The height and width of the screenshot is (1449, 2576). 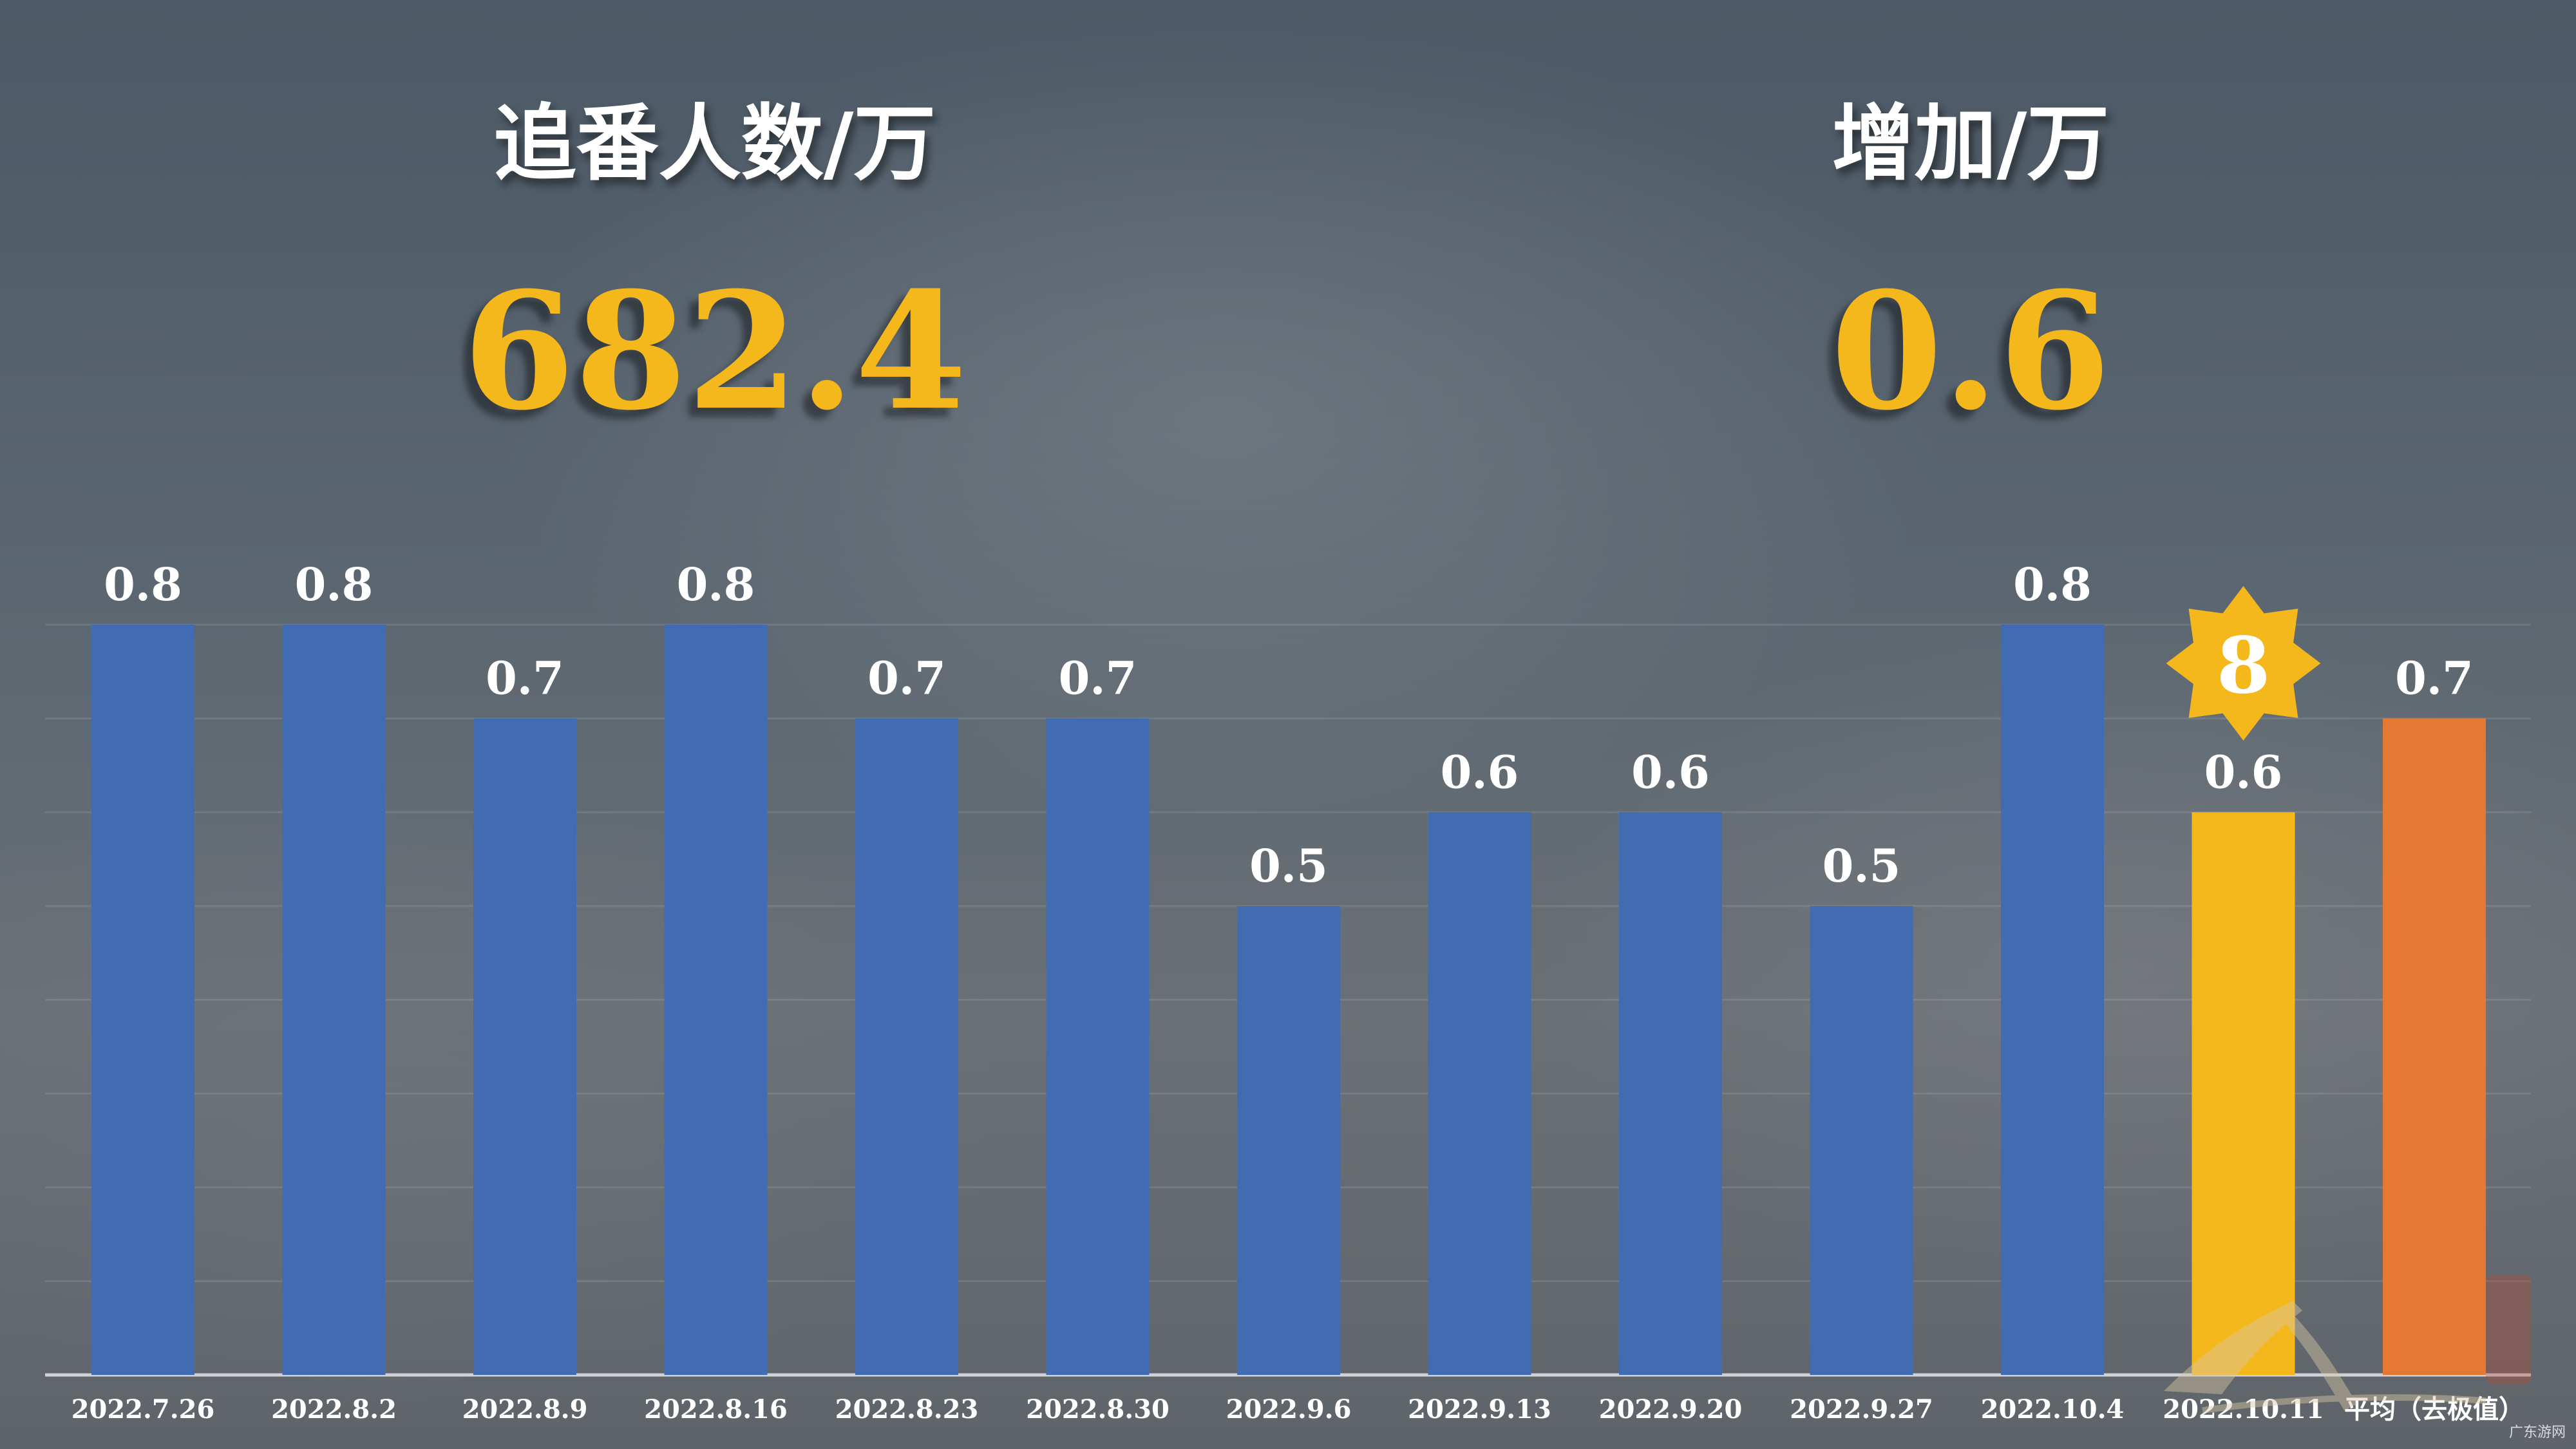 I want to click on badge-star-icon, so click(x=2243, y=663).